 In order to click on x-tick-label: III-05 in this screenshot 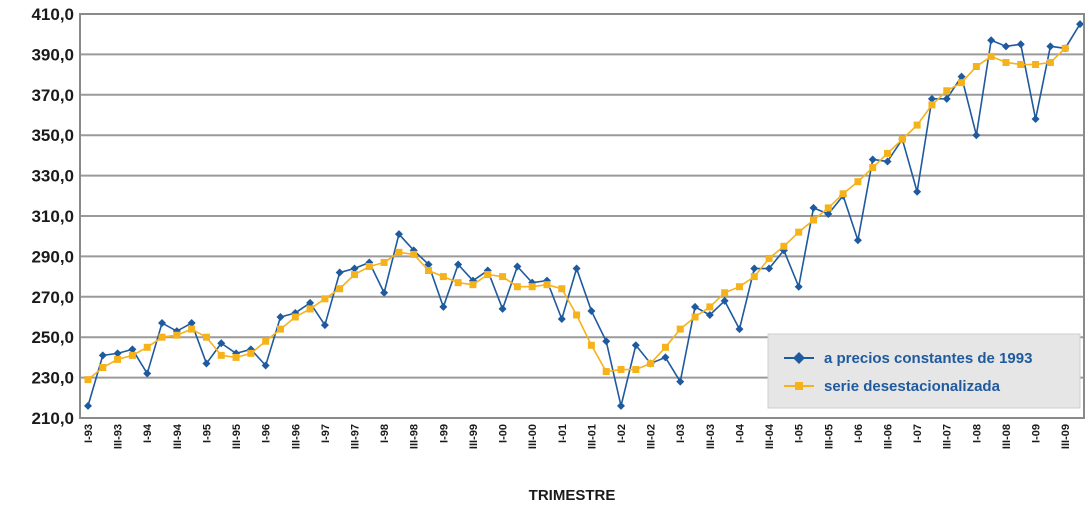, I will do `click(829, 436)`.